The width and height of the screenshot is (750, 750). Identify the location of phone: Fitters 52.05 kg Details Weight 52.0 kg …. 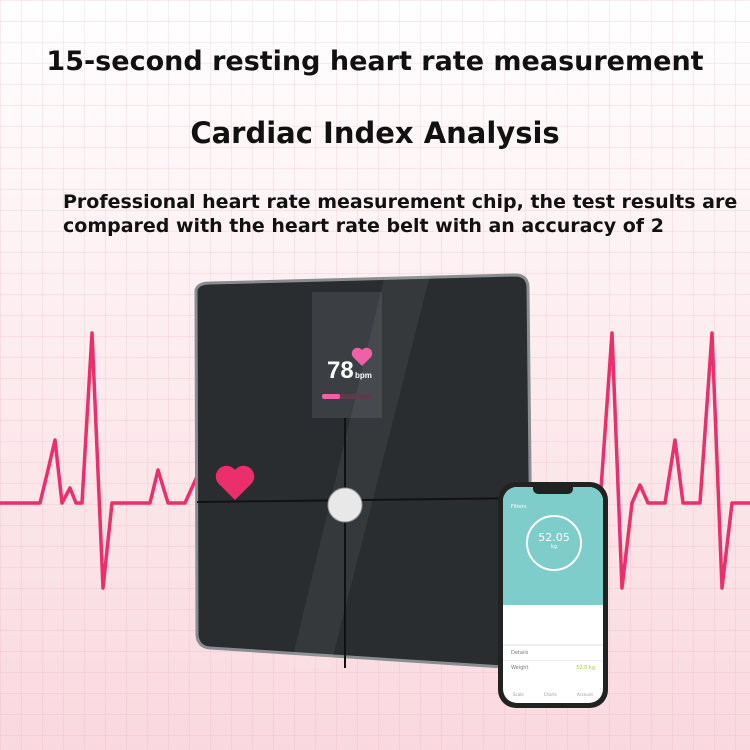
(553, 595).